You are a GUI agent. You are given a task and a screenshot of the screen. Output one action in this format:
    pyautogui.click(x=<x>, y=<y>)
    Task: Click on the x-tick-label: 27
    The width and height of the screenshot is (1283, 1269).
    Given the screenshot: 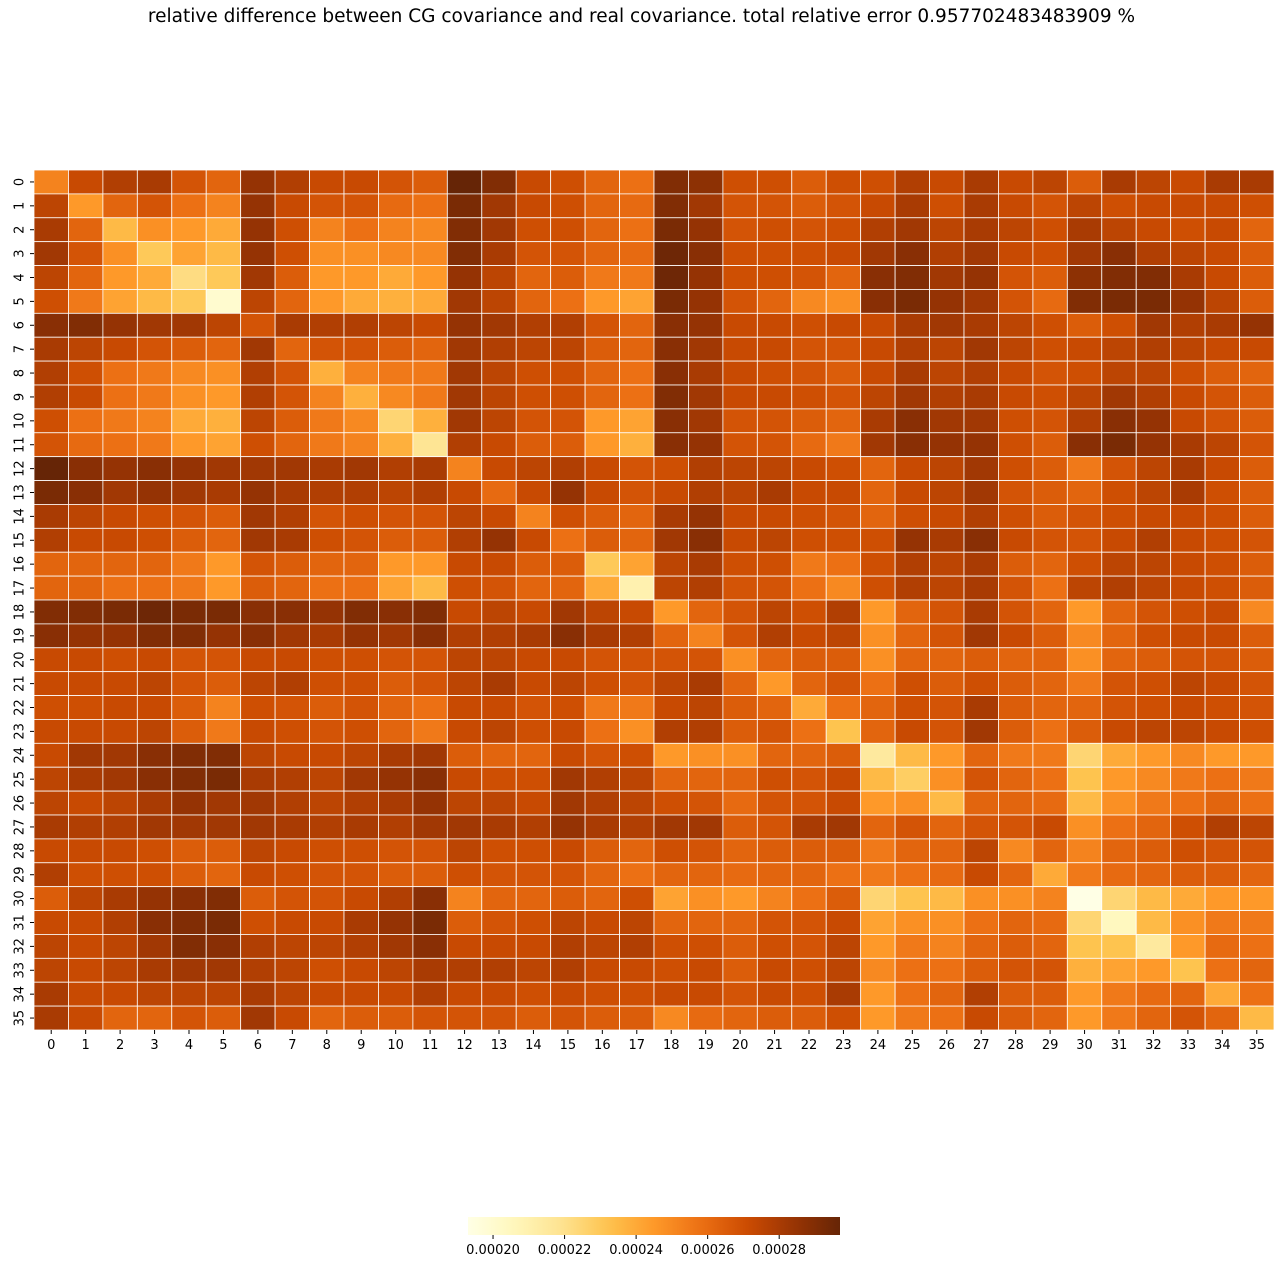 What is the action you would take?
    pyautogui.click(x=981, y=1045)
    